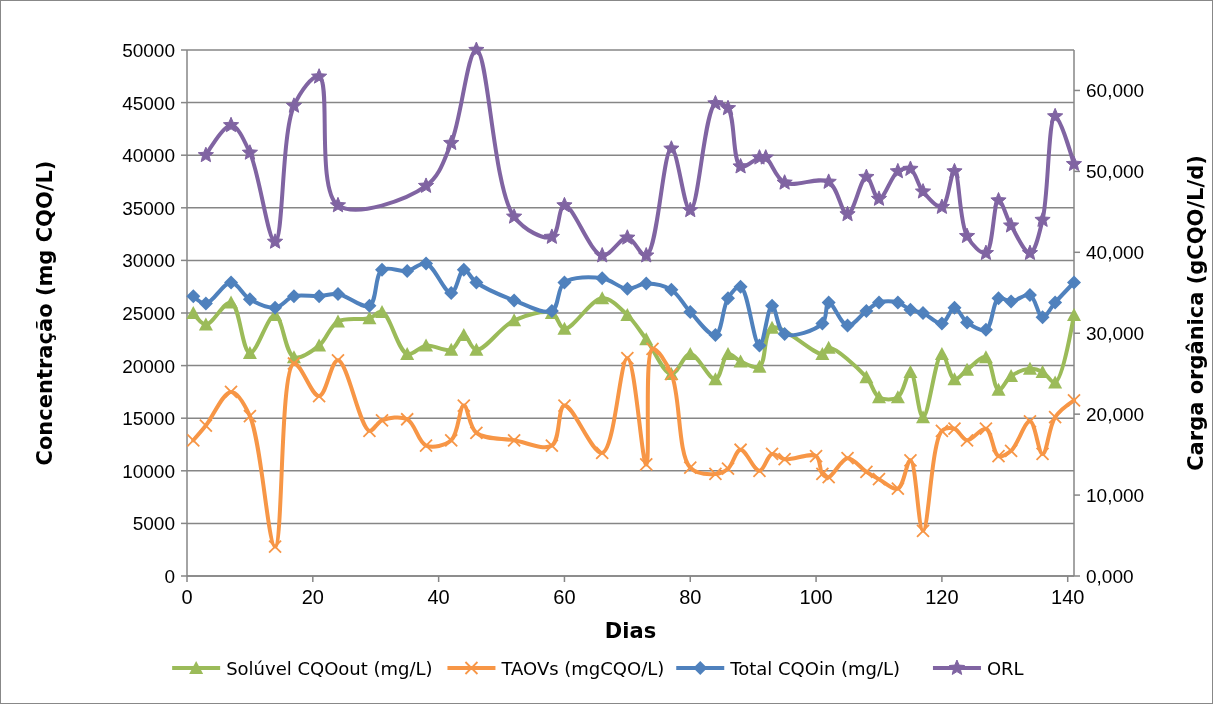 The width and height of the screenshot is (1213, 704). What do you see at coordinates (815, 668) in the screenshot?
I see `legend-label: Total CQOin (mg/L)` at bounding box center [815, 668].